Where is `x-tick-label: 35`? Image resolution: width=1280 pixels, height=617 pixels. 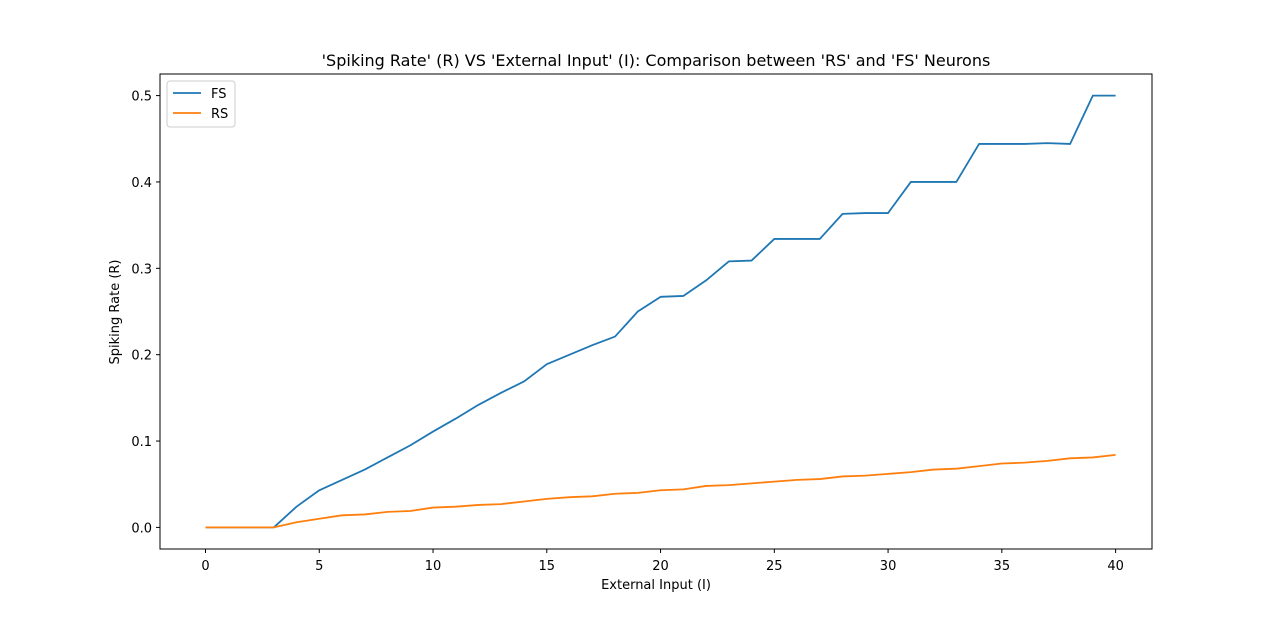 x-tick-label: 35 is located at coordinates (1002, 566).